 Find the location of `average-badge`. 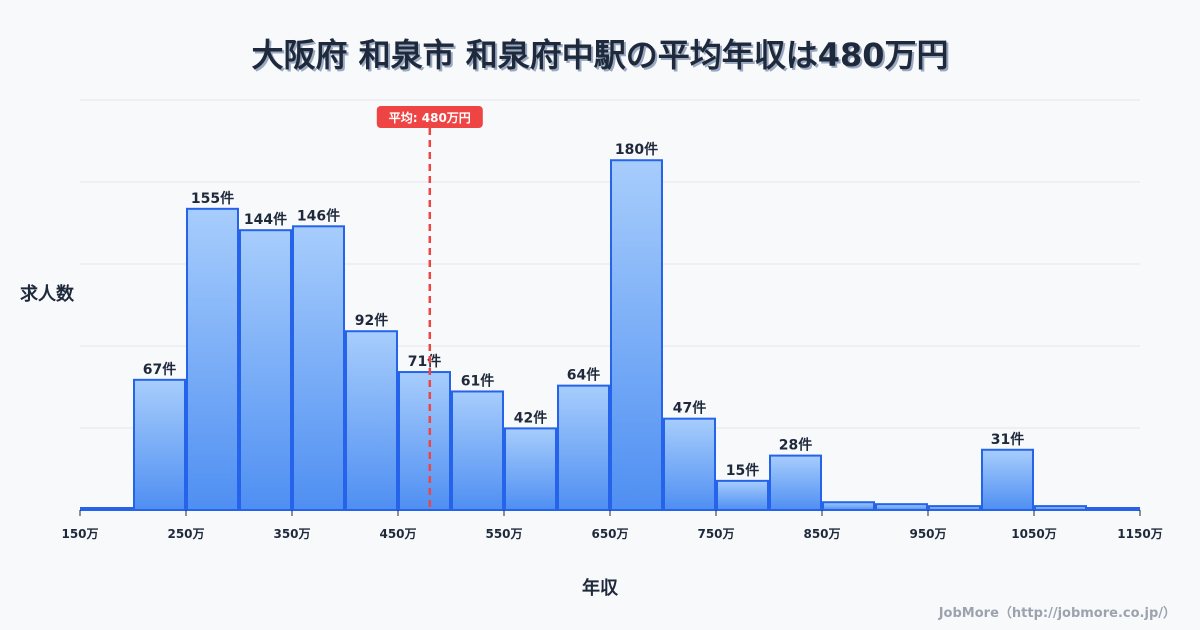

average-badge is located at coordinates (429, 117).